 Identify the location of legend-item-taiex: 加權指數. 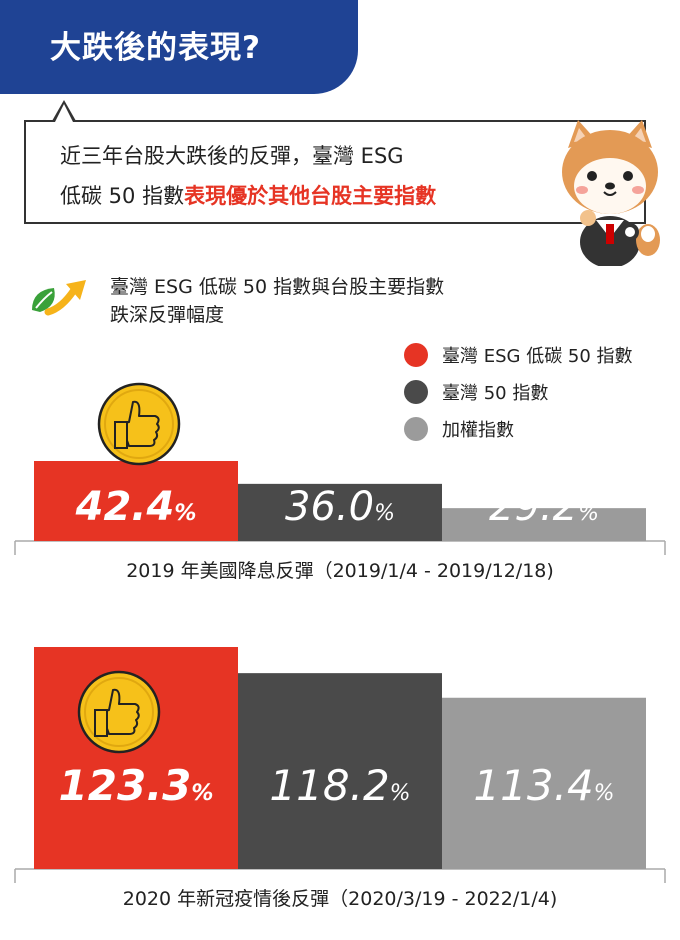
(518, 428).